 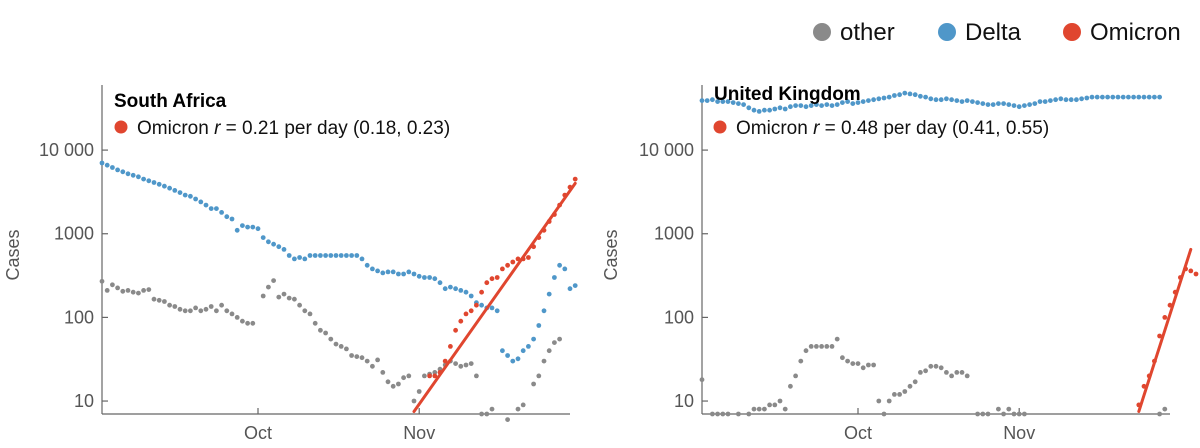 I want to click on annotation-symbol: r, so click(x=816, y=128).